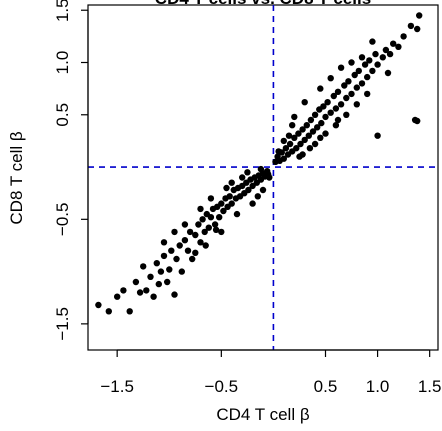  Describe the element at coordinates (378, 386) in the screenshot. I see `x-tick-label: 1.0` at that location.